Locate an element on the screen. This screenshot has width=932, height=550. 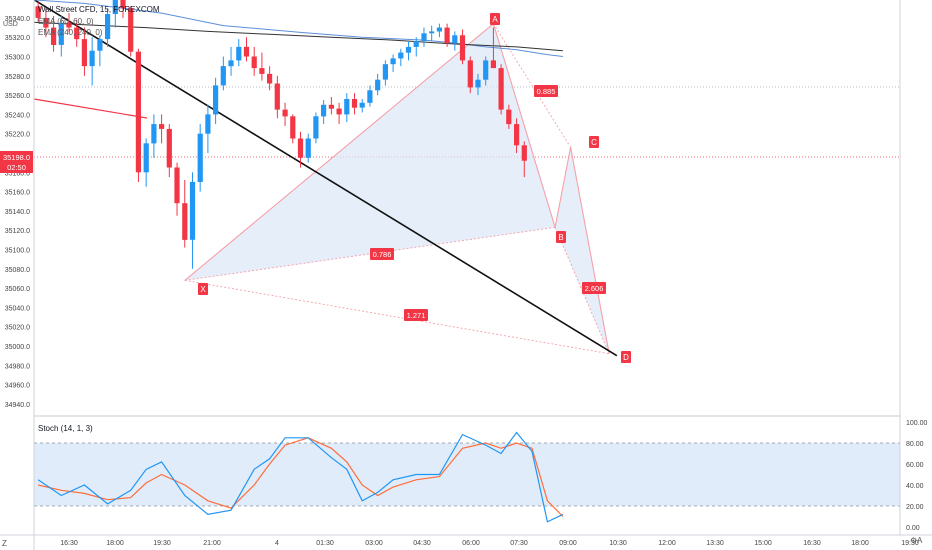
stoch-tick-label: 100.00 is located at coordinates (917, 423).